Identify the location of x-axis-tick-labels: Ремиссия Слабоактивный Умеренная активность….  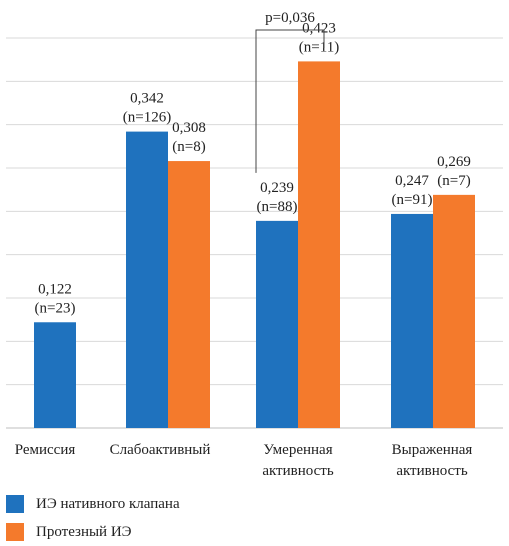
(244, 460).